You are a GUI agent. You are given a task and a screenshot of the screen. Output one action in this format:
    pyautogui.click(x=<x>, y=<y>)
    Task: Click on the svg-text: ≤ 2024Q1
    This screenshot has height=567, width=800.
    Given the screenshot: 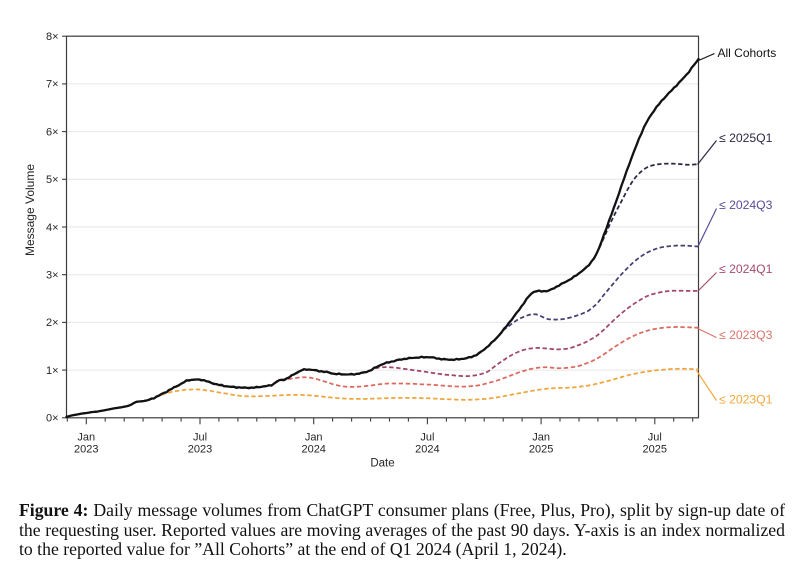 What is the action you would take?
    pyautogui.click(x=746, y=269)
    